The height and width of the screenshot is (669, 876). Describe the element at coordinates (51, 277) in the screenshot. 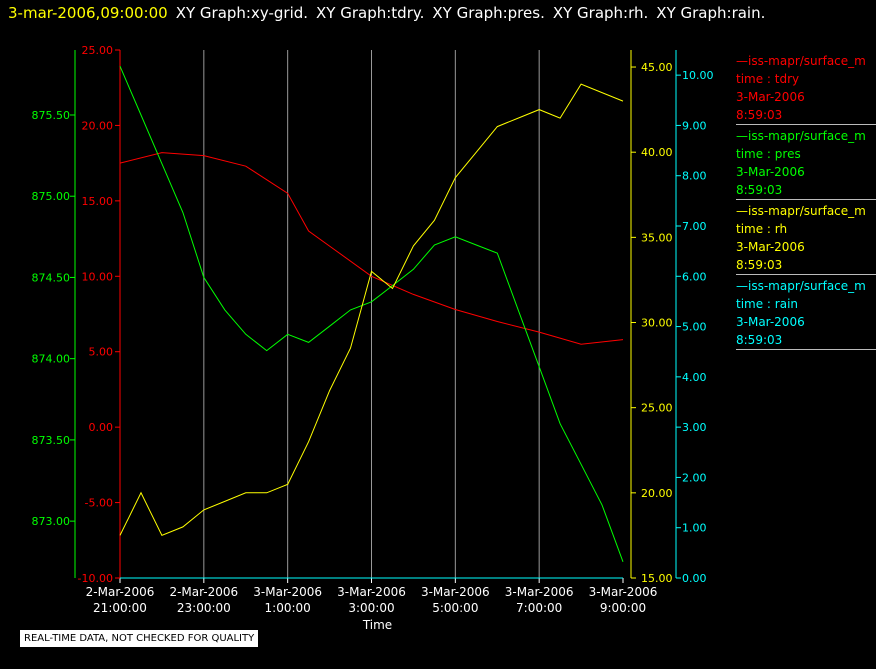

I see `pres-tick-label: 874.50` at that location.